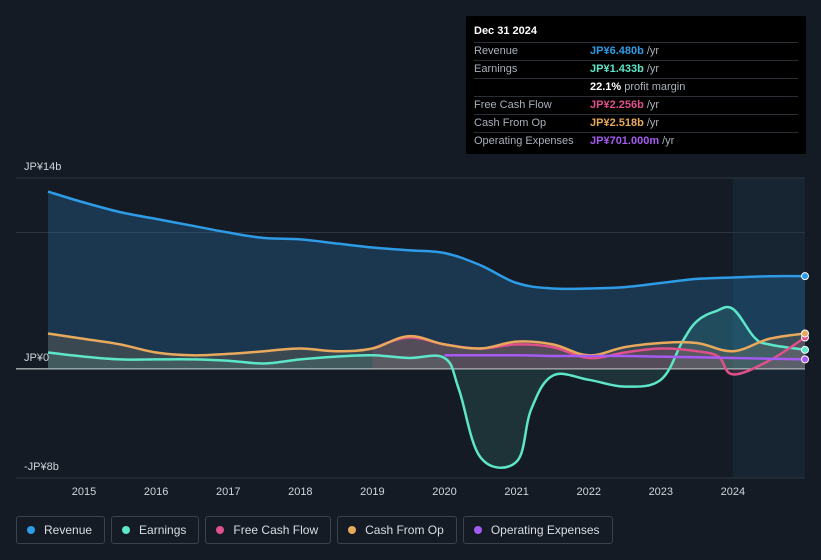 This screenshot has height=560, width=821. What do you see at coordinates (606, 87) in the screenshot?
I see `tooltip-value: 22.1%` at bounding box center [606, 87].